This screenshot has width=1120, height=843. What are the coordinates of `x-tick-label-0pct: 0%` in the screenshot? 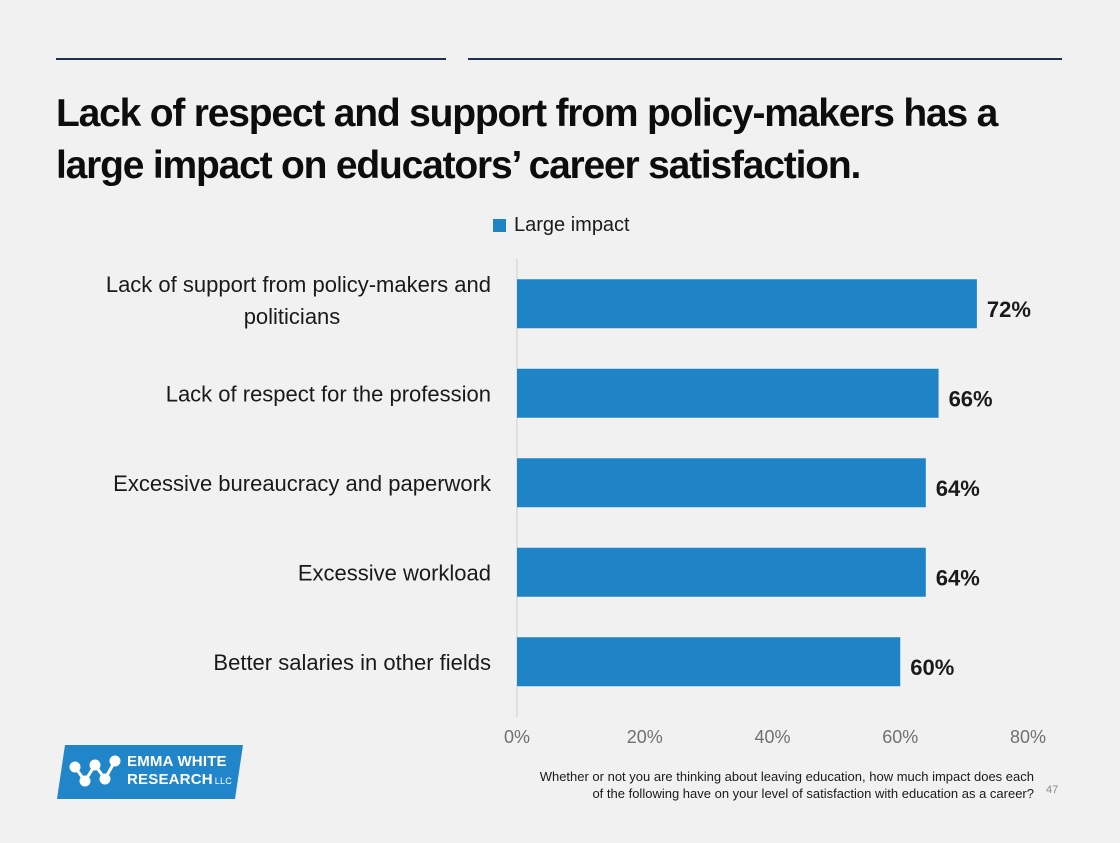 It's located at (517, 737).